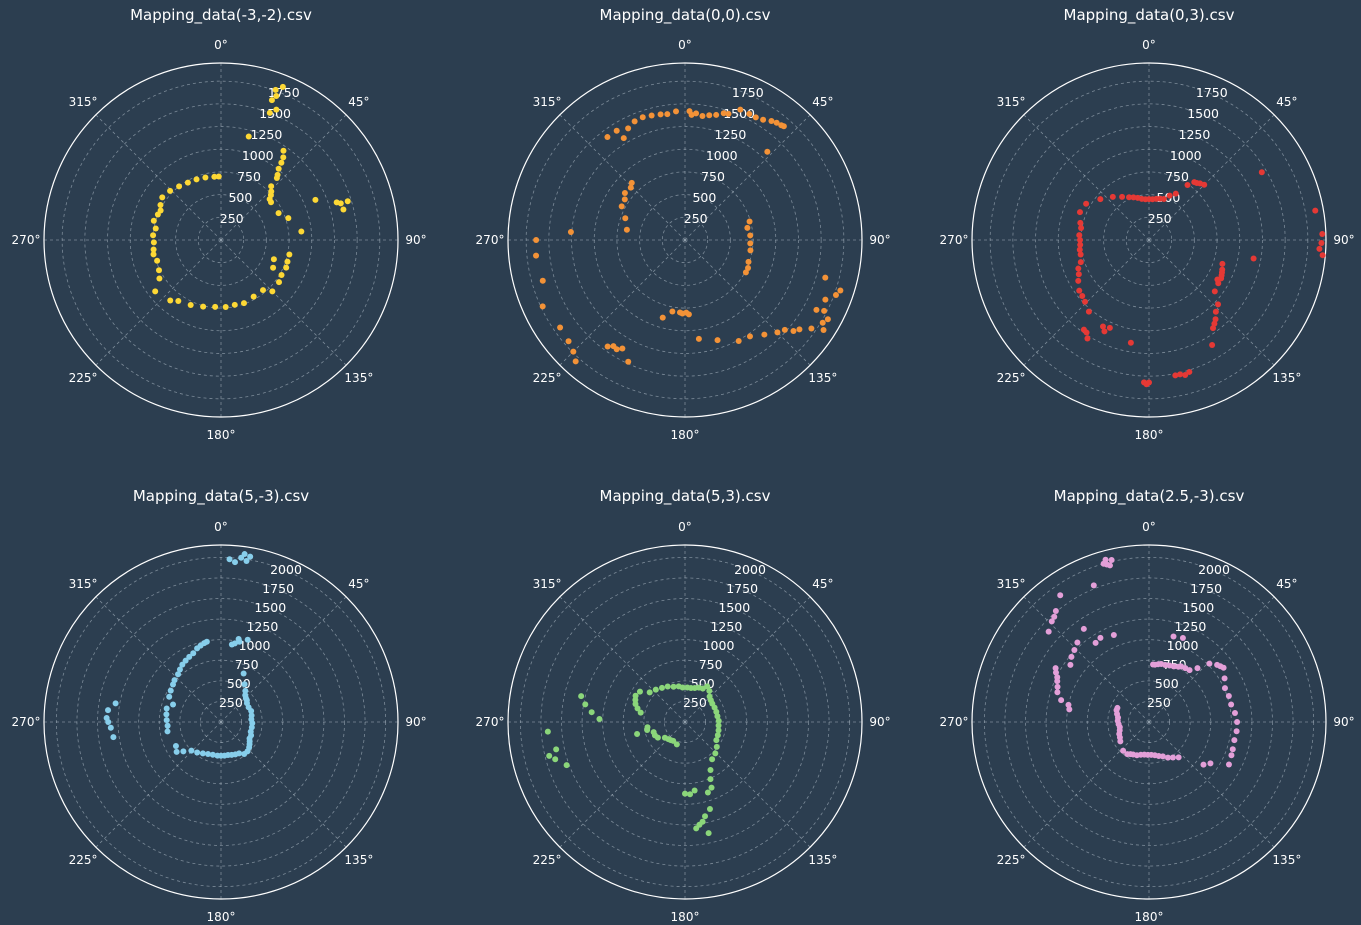 The height and width of the screenshot is (925, 1361). Describe the element at coordinates (1286, 860) in the screenshot. I see `angle-tick-label: 135°` at that location.